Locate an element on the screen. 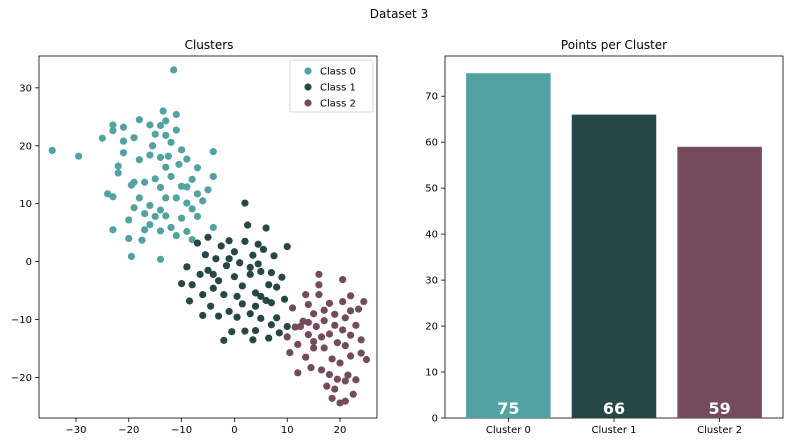  legend-label: Class 0 is located at coordinates (338, 72).